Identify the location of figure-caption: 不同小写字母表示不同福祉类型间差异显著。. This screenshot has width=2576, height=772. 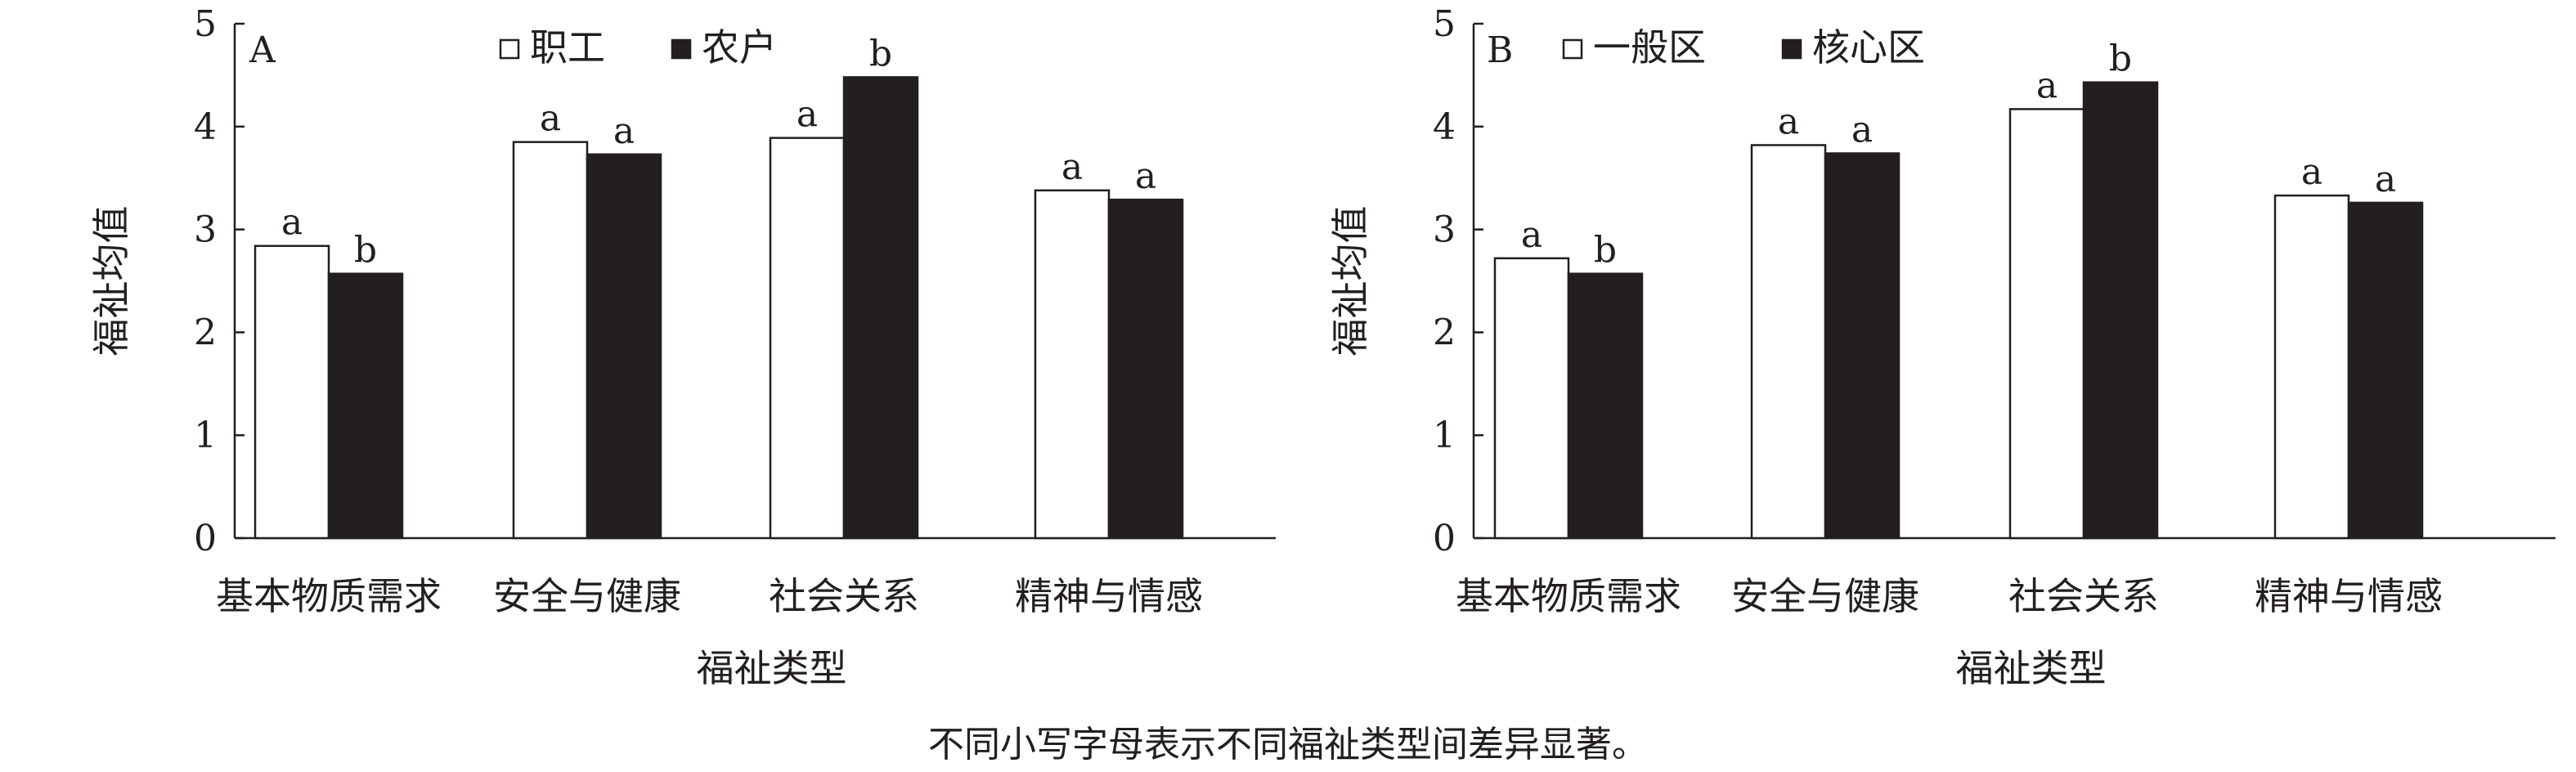
(1288, 744).